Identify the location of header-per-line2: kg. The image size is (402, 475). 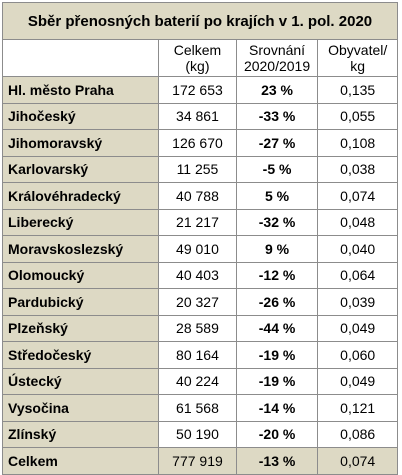
(358, 66).